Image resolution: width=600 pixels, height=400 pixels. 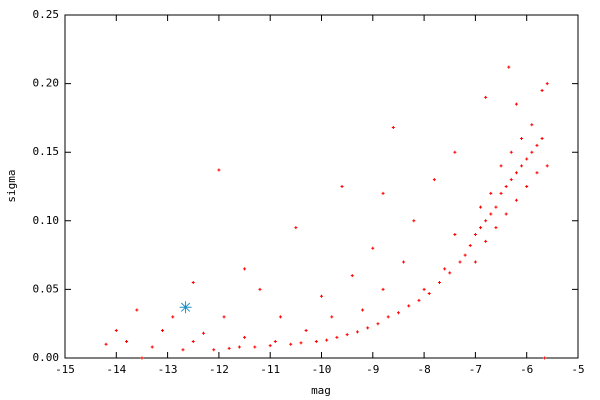 What do you see at coordinates (577, 369) in the screenshot?
I see `x-tick-label: -5` at bounding box center [577, 369].